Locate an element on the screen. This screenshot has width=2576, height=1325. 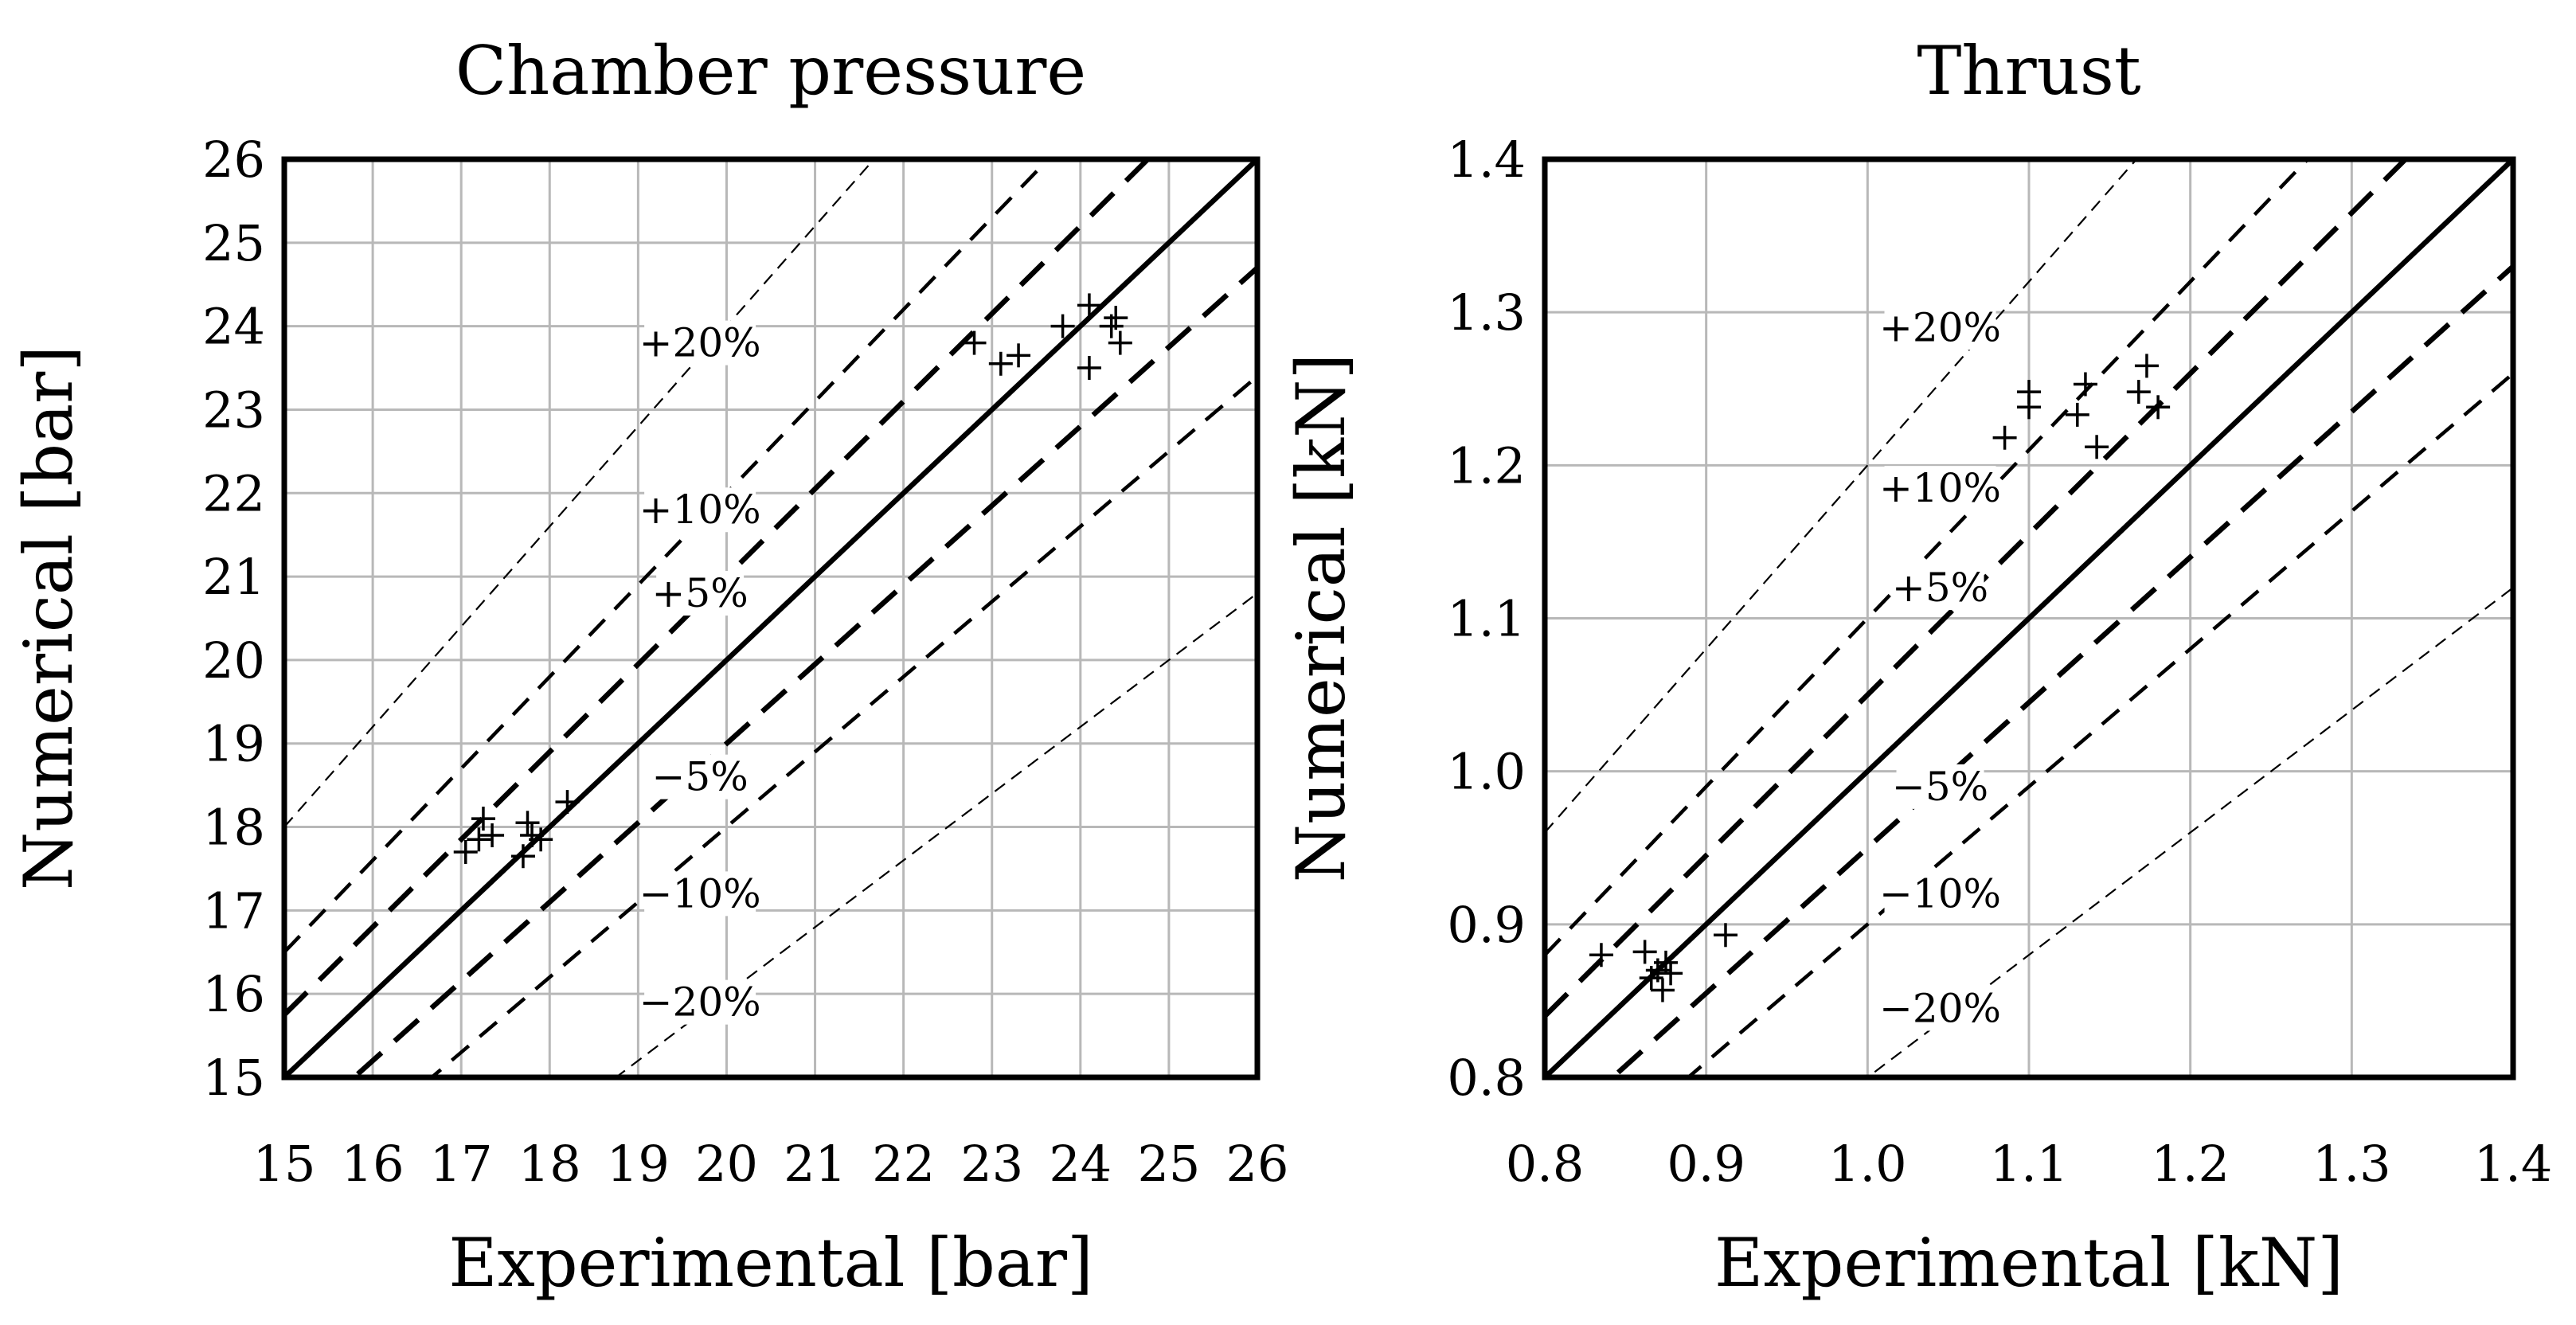
chart-1-y-tick-label: 16 is located at coordinates (234, 994).